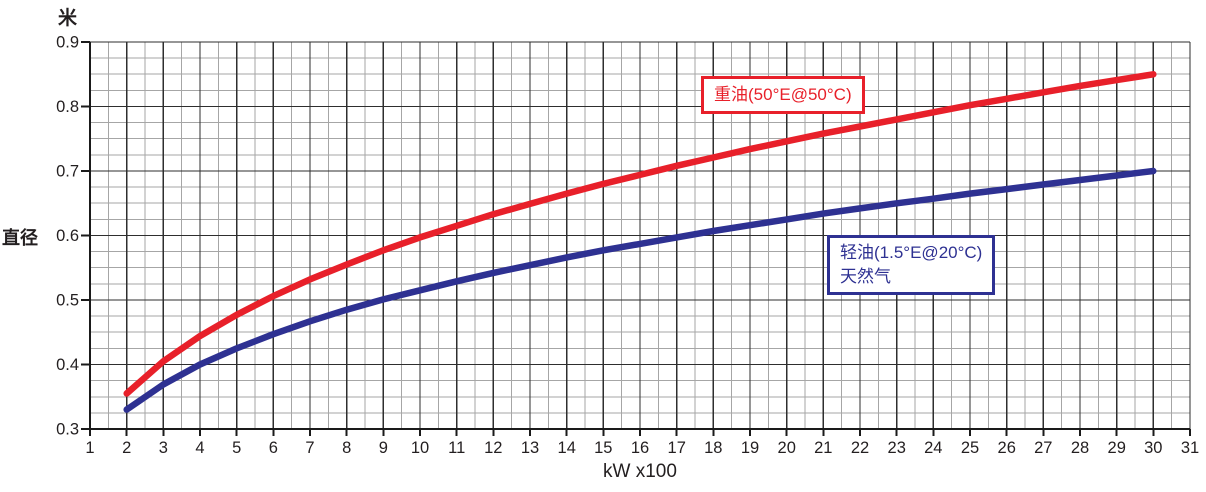 The image size is (1206, 492). What do you see at coordinates (346, 448) in the screenshot?
I see `x-tick-label: 8` at bounding box center [346, 448].